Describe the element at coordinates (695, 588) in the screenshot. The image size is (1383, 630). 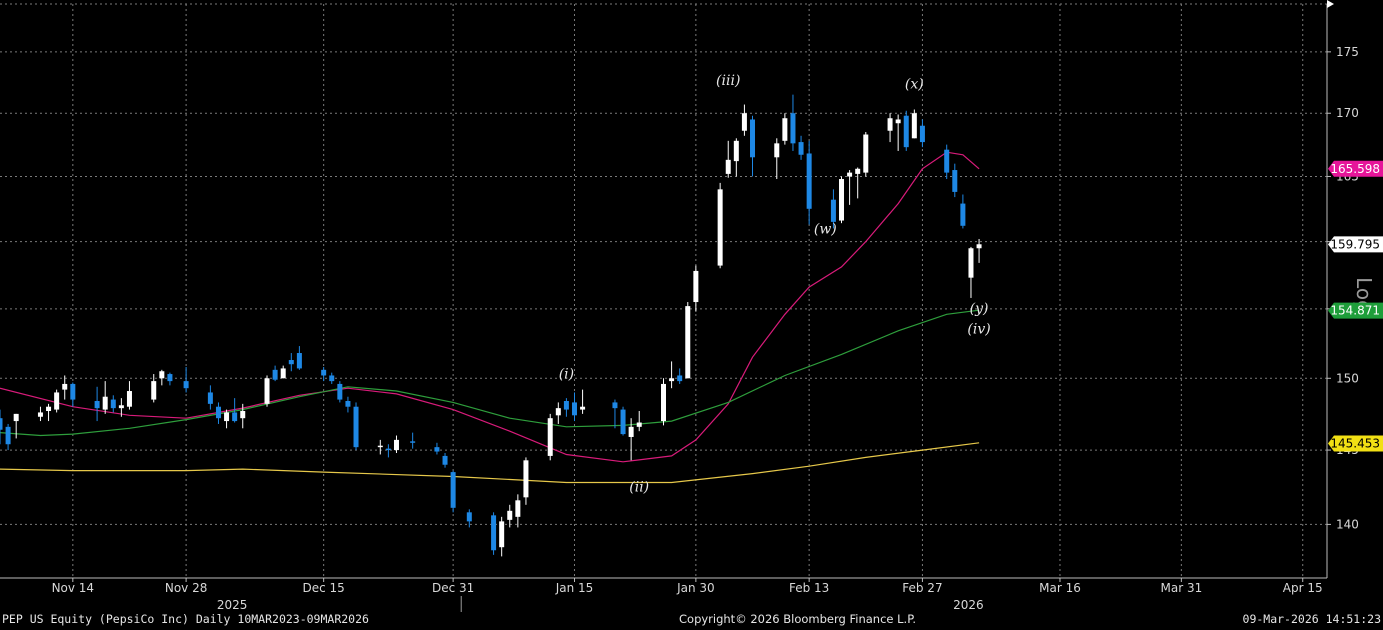
I see `x-tick-label: Jan 30` at that location.